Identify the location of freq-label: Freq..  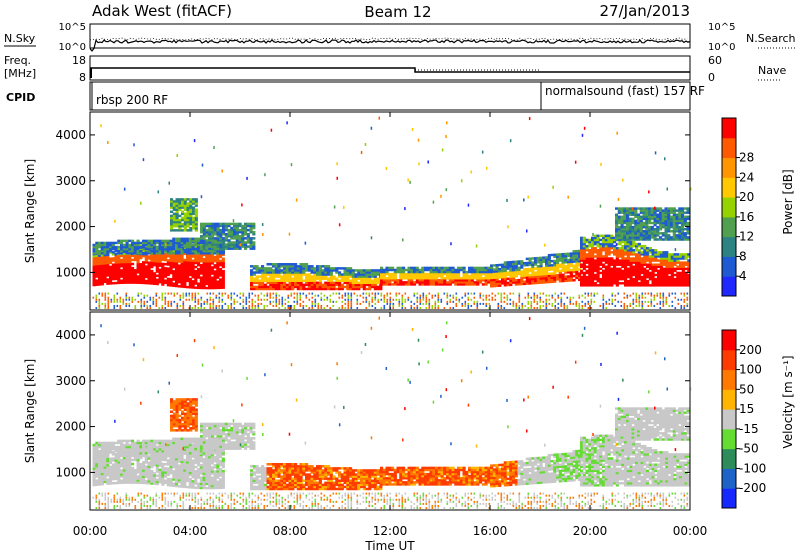
(17, 60).